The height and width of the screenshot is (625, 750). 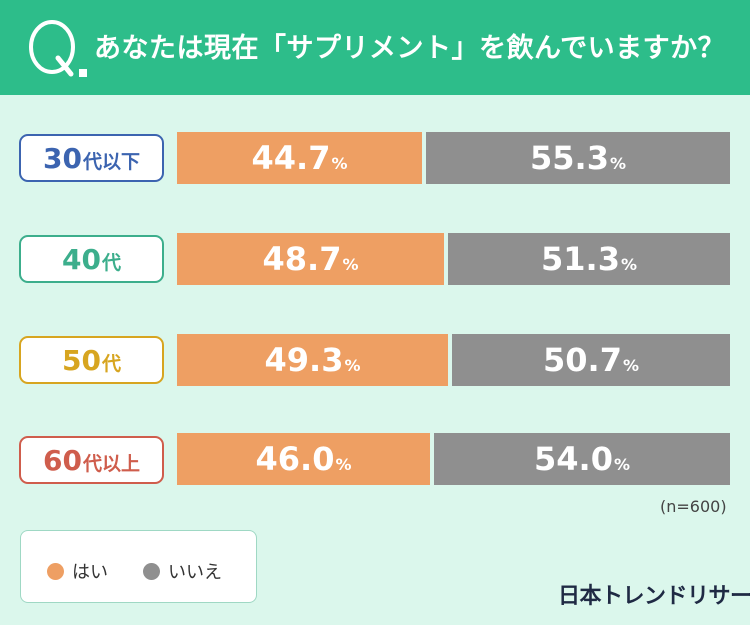 I want to click on bar-yes: 48.7%, so click(x=310, y=259).